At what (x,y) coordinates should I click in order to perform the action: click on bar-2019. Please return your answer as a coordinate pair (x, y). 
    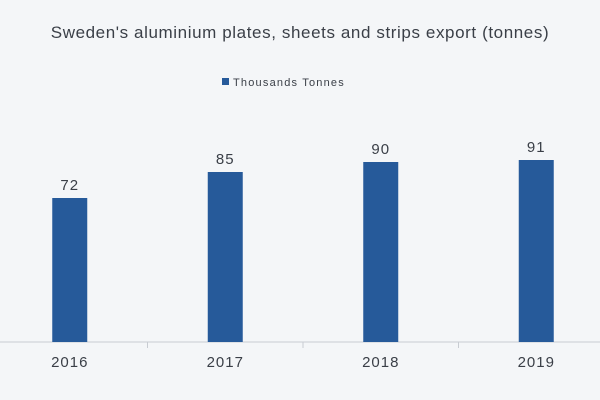
    Looking at the image, I should click on (536, 251).